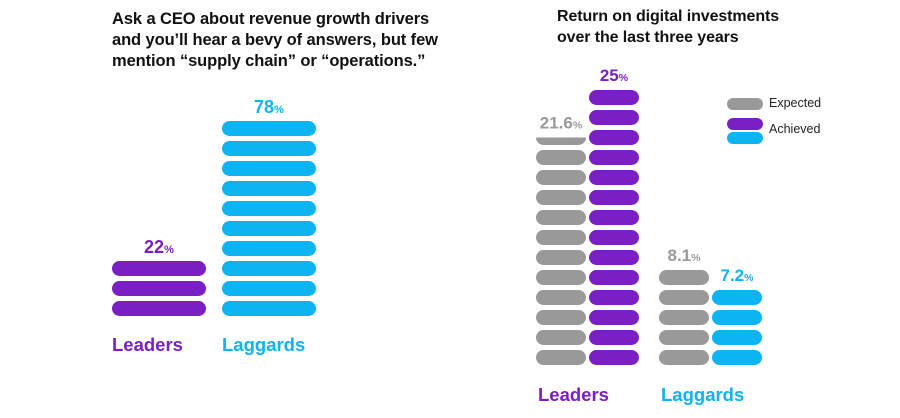 Image resolution: width=900 pixels, height=418 pixels. Describe the element at coordinates (264, 107) in the screenshot. I see `left-laggards-value-label-number: 78` at that location.